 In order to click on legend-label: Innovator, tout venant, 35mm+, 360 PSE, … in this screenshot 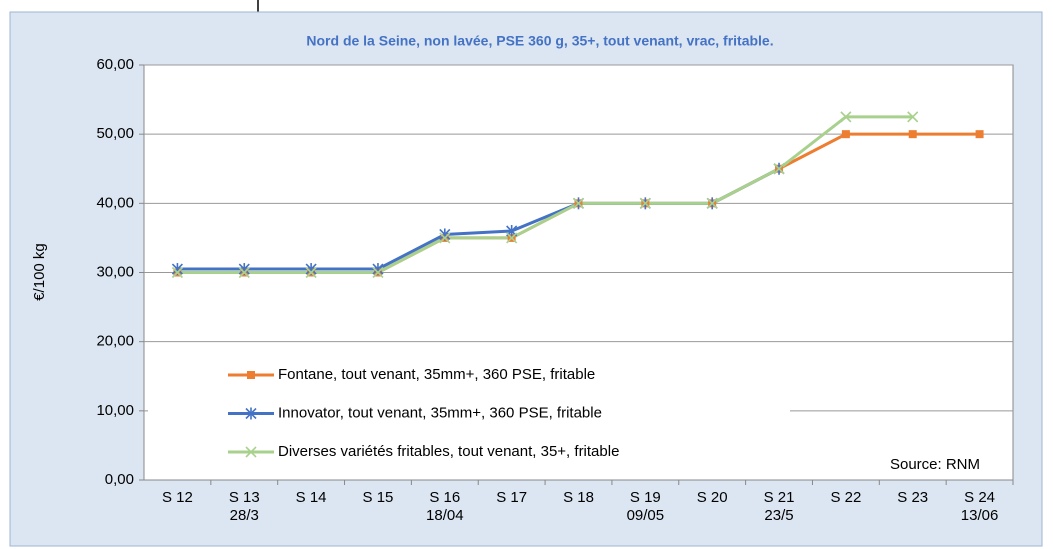, I will do `click(440, 412)`.